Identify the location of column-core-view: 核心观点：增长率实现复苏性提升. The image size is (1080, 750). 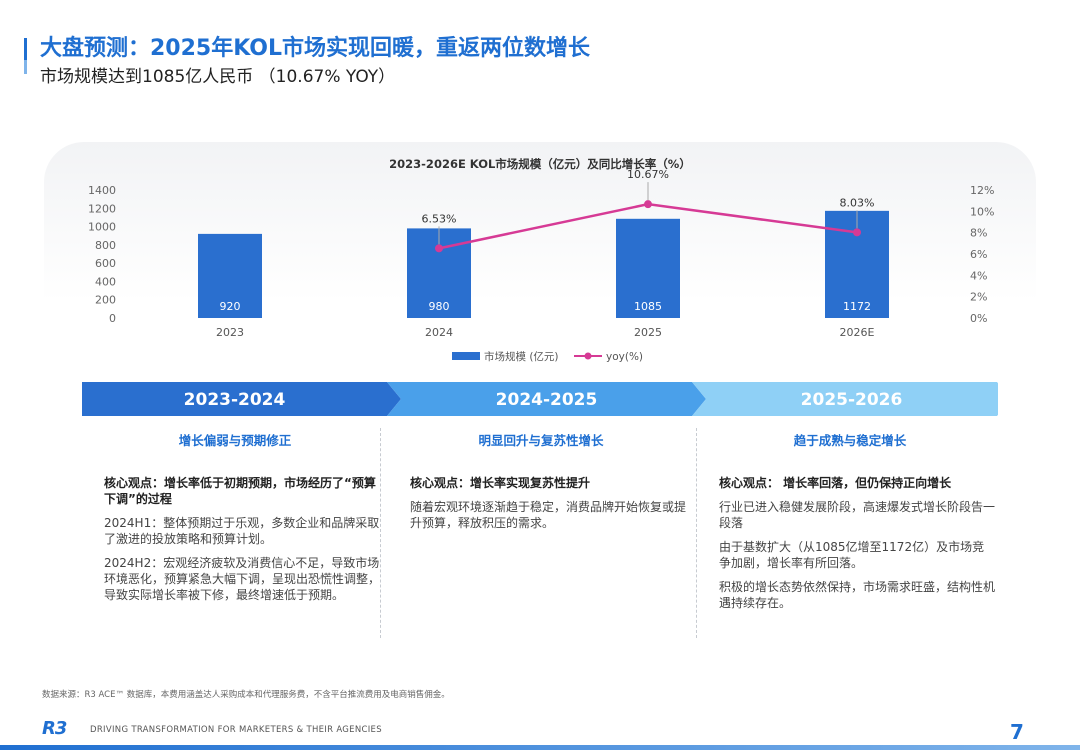
(500, 483).